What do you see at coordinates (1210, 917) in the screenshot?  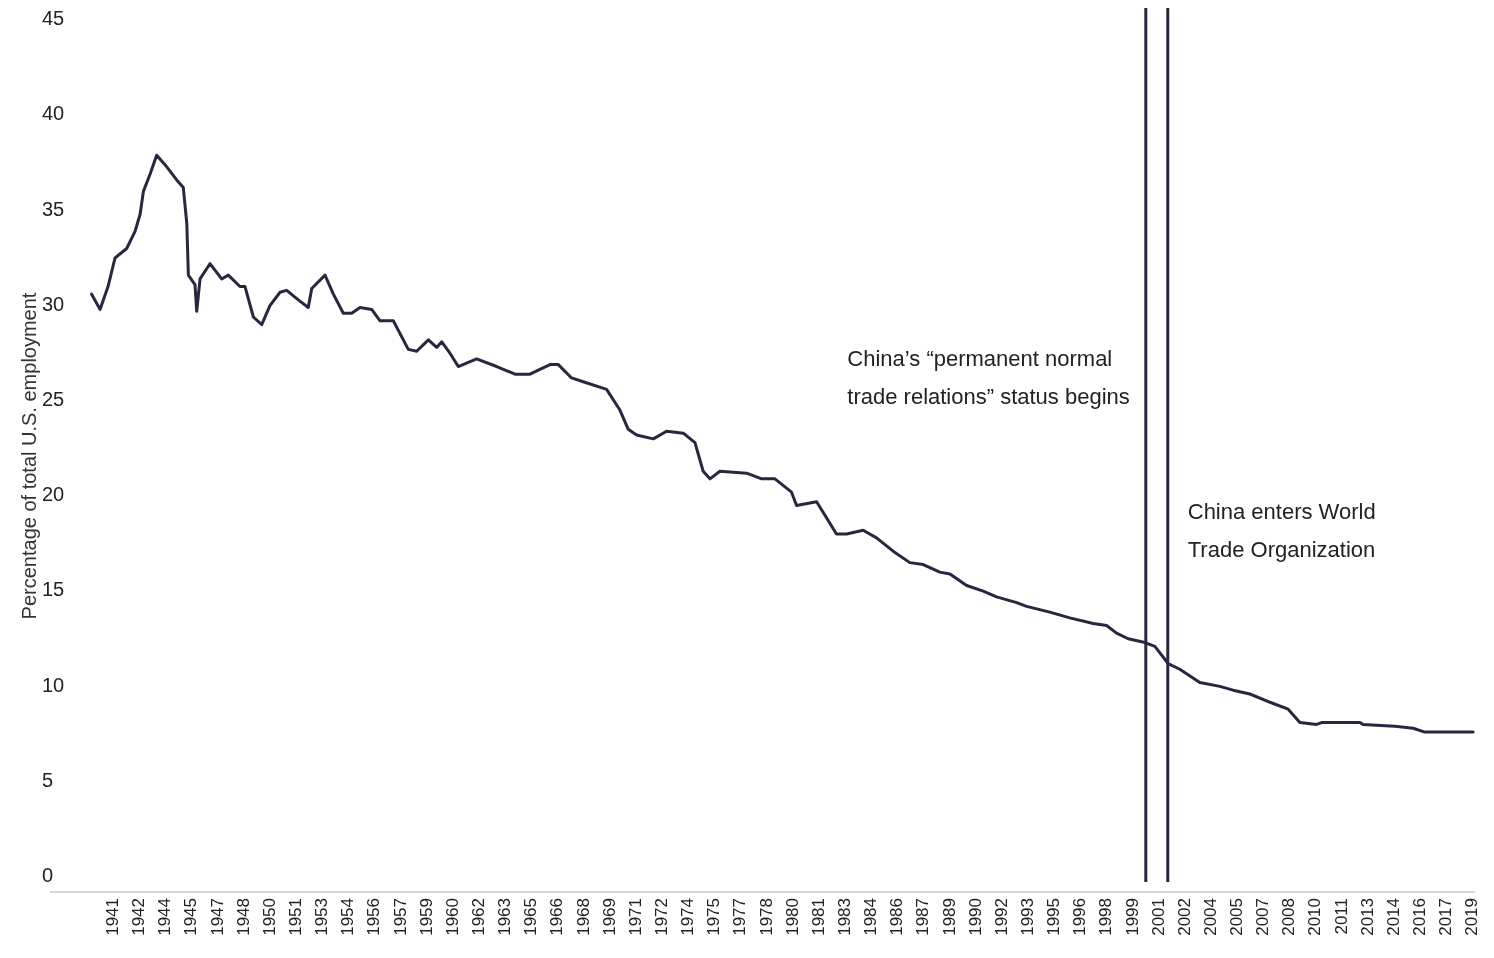 I see `x-tick-label: 2004` at bounding box center [1210, 917].